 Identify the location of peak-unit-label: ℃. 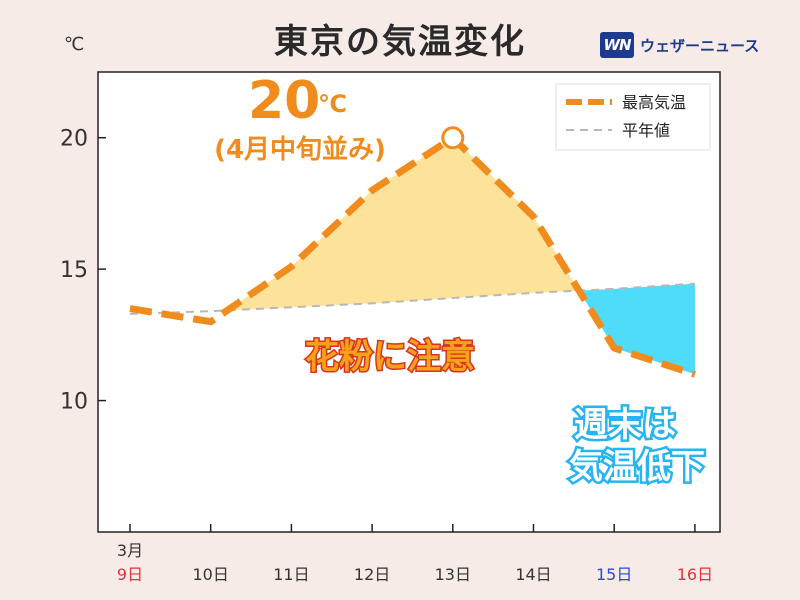
(332, 104).